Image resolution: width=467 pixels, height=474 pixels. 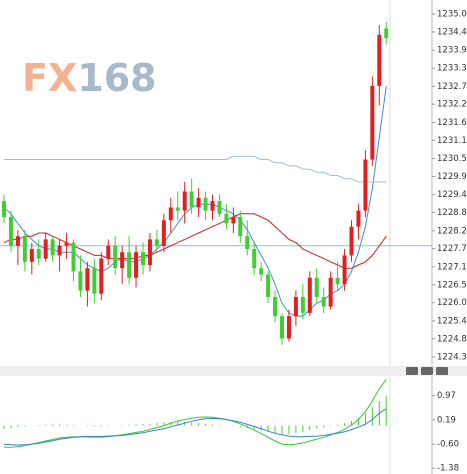 What do you see at coordinates (452, 51) in the screenshot?
I see `y-tick-label: 1233.92` at bounding box center [452, 51].